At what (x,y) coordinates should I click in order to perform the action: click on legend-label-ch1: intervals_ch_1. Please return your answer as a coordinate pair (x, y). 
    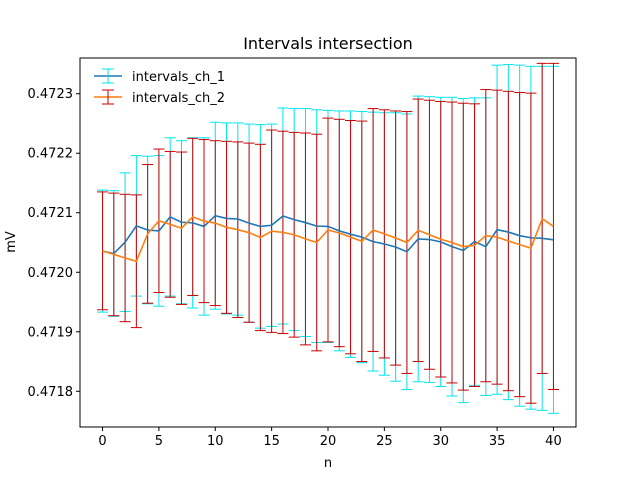
    Looking at the image, I should click on (178, 77).